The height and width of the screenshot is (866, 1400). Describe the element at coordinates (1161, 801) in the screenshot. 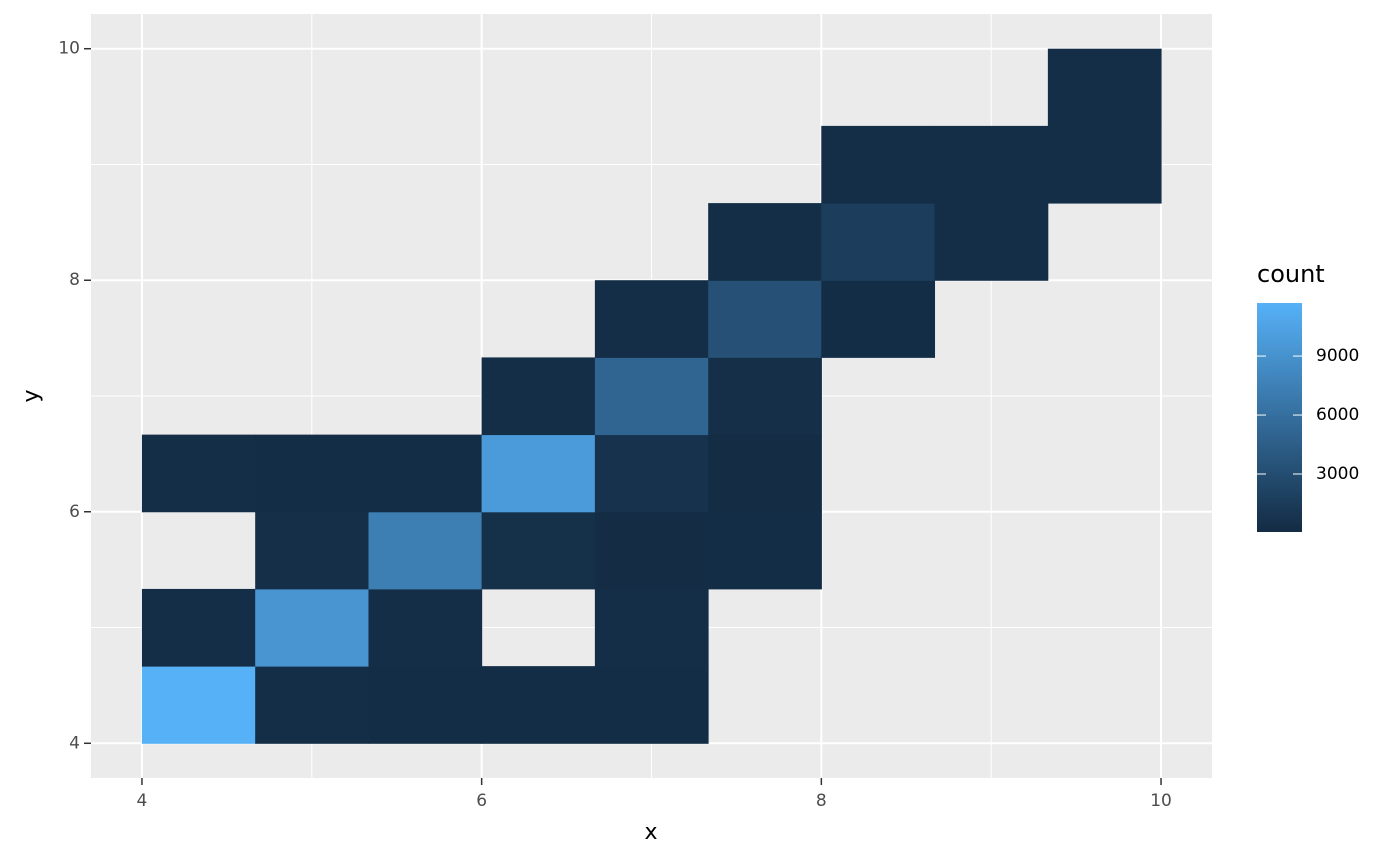

I see `x-tick-label: 10` at that location.